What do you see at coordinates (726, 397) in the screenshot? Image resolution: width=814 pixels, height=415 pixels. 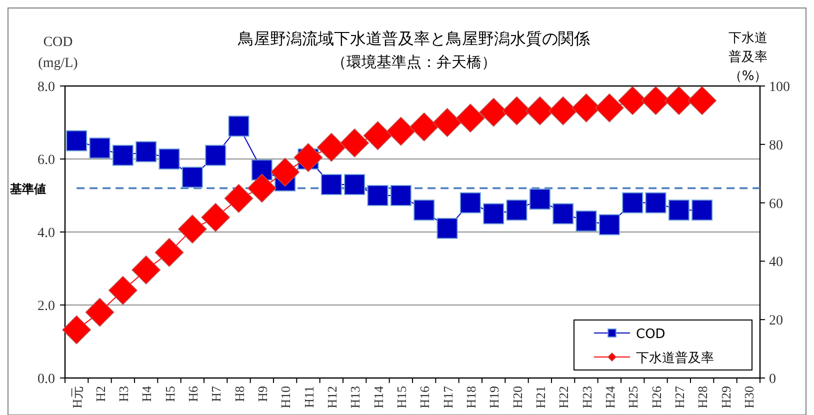 I see `x-tick-label: H29` at bounding box center [726, 397].